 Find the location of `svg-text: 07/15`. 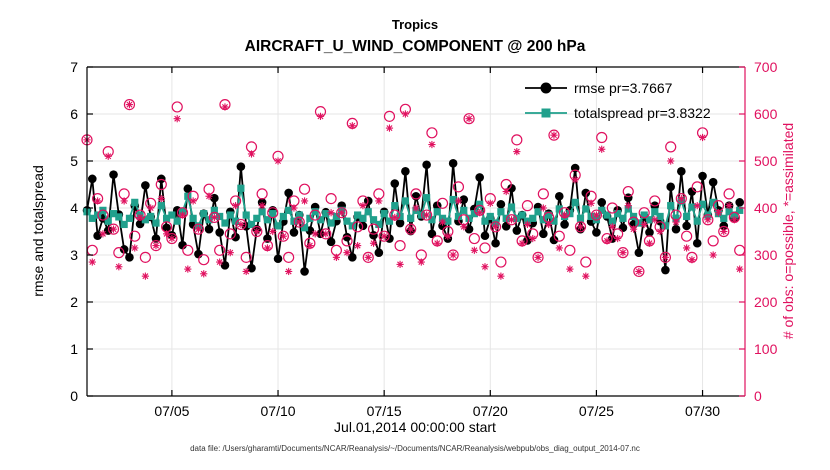

svg-text: 07/15 is located at coordinates (384, 411).